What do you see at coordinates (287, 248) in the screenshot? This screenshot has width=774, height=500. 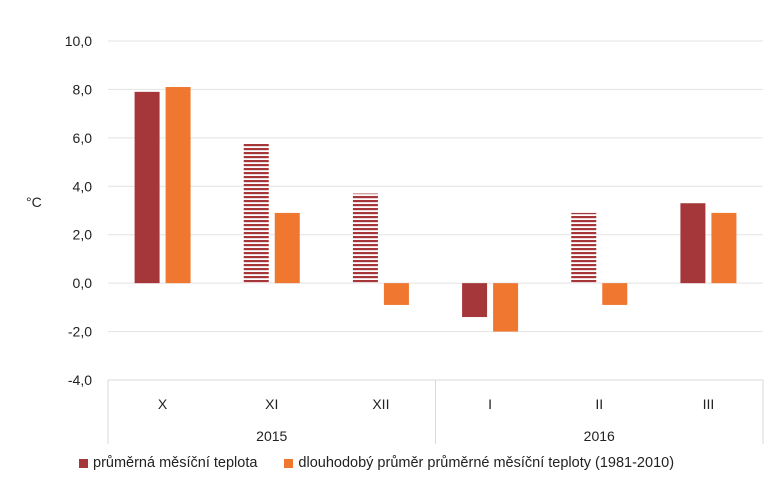 I see `bar-longterm-XI` at bounding box center [287, 248].